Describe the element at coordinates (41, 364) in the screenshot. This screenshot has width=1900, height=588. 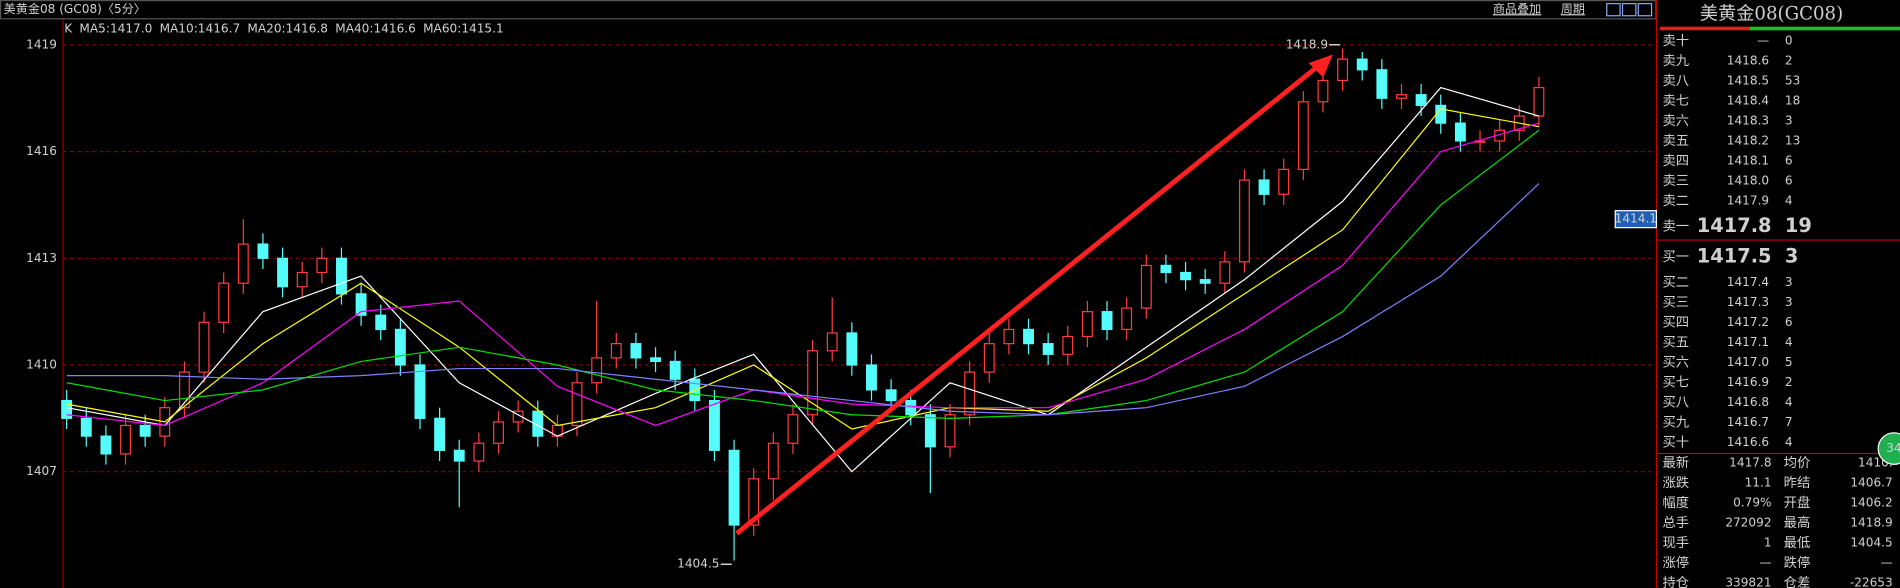
I see `y-tick-label: 1410` at that location.